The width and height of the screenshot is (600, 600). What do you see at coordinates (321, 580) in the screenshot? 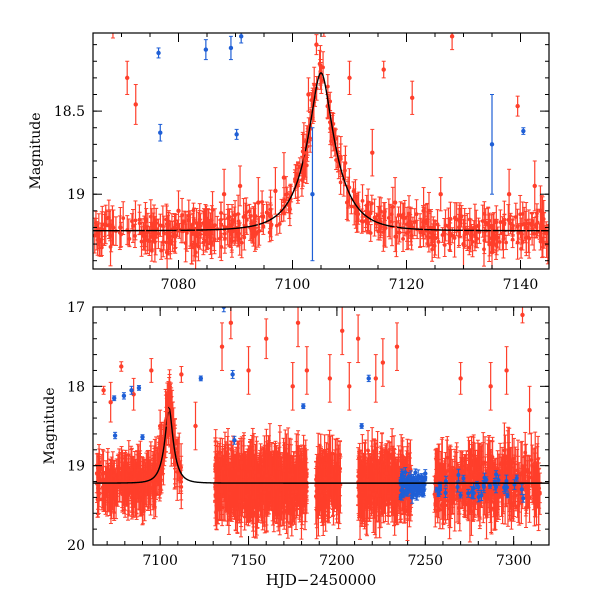
I see `bottom-x-axis-label: HJD−2450000` at bounding box center [321, 580].